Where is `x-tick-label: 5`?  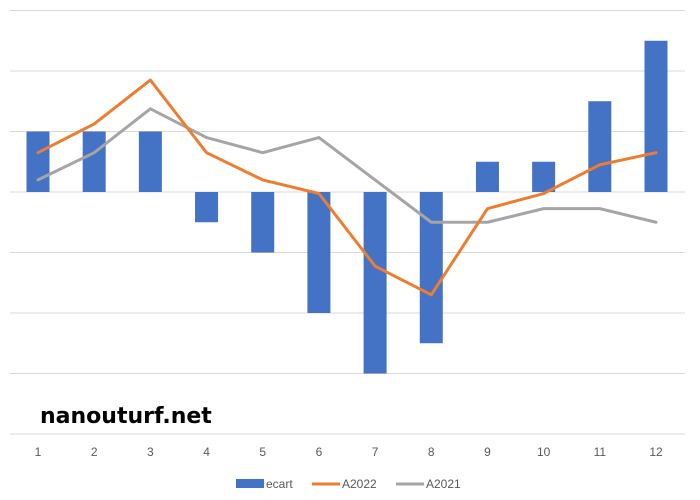 x-tick-label: 5 is located at coordinates (262, 452).